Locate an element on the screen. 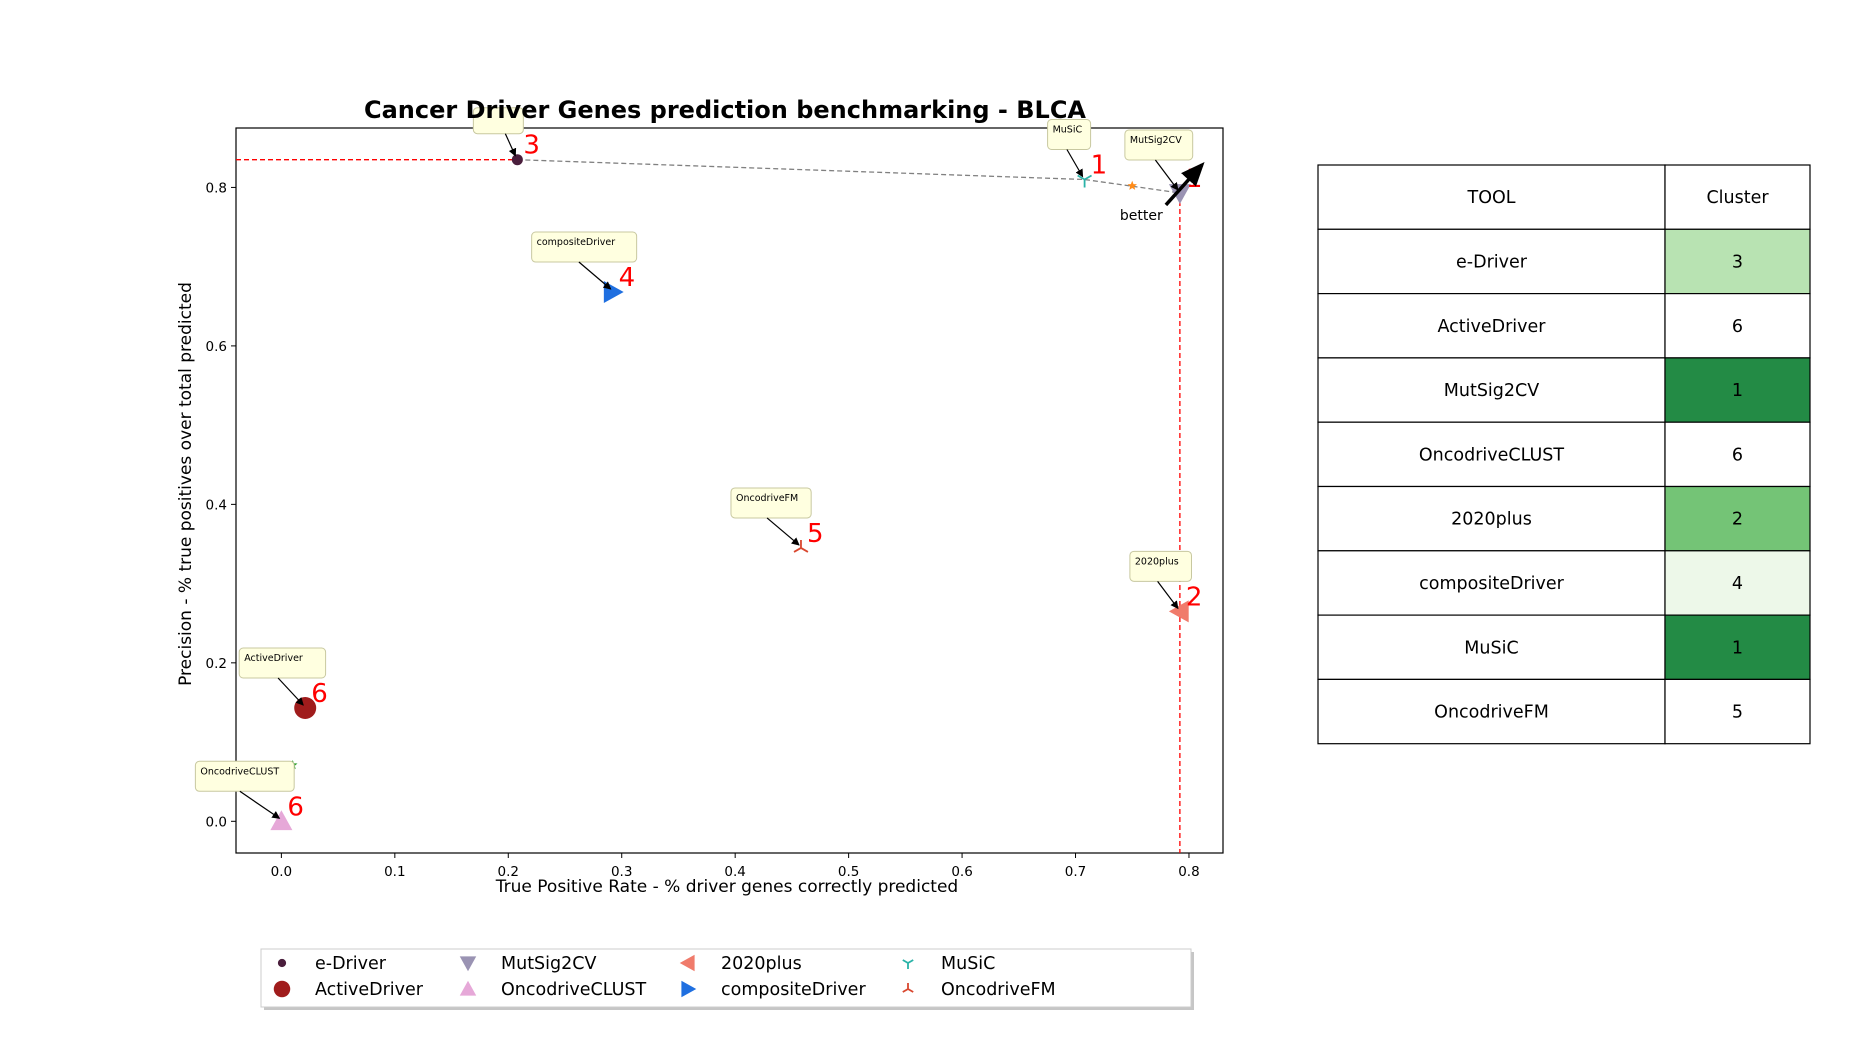 The width and height of the screenshot is (1850, 1050). legend-marker-mutsig2cv is located at coordinates (468, 964).